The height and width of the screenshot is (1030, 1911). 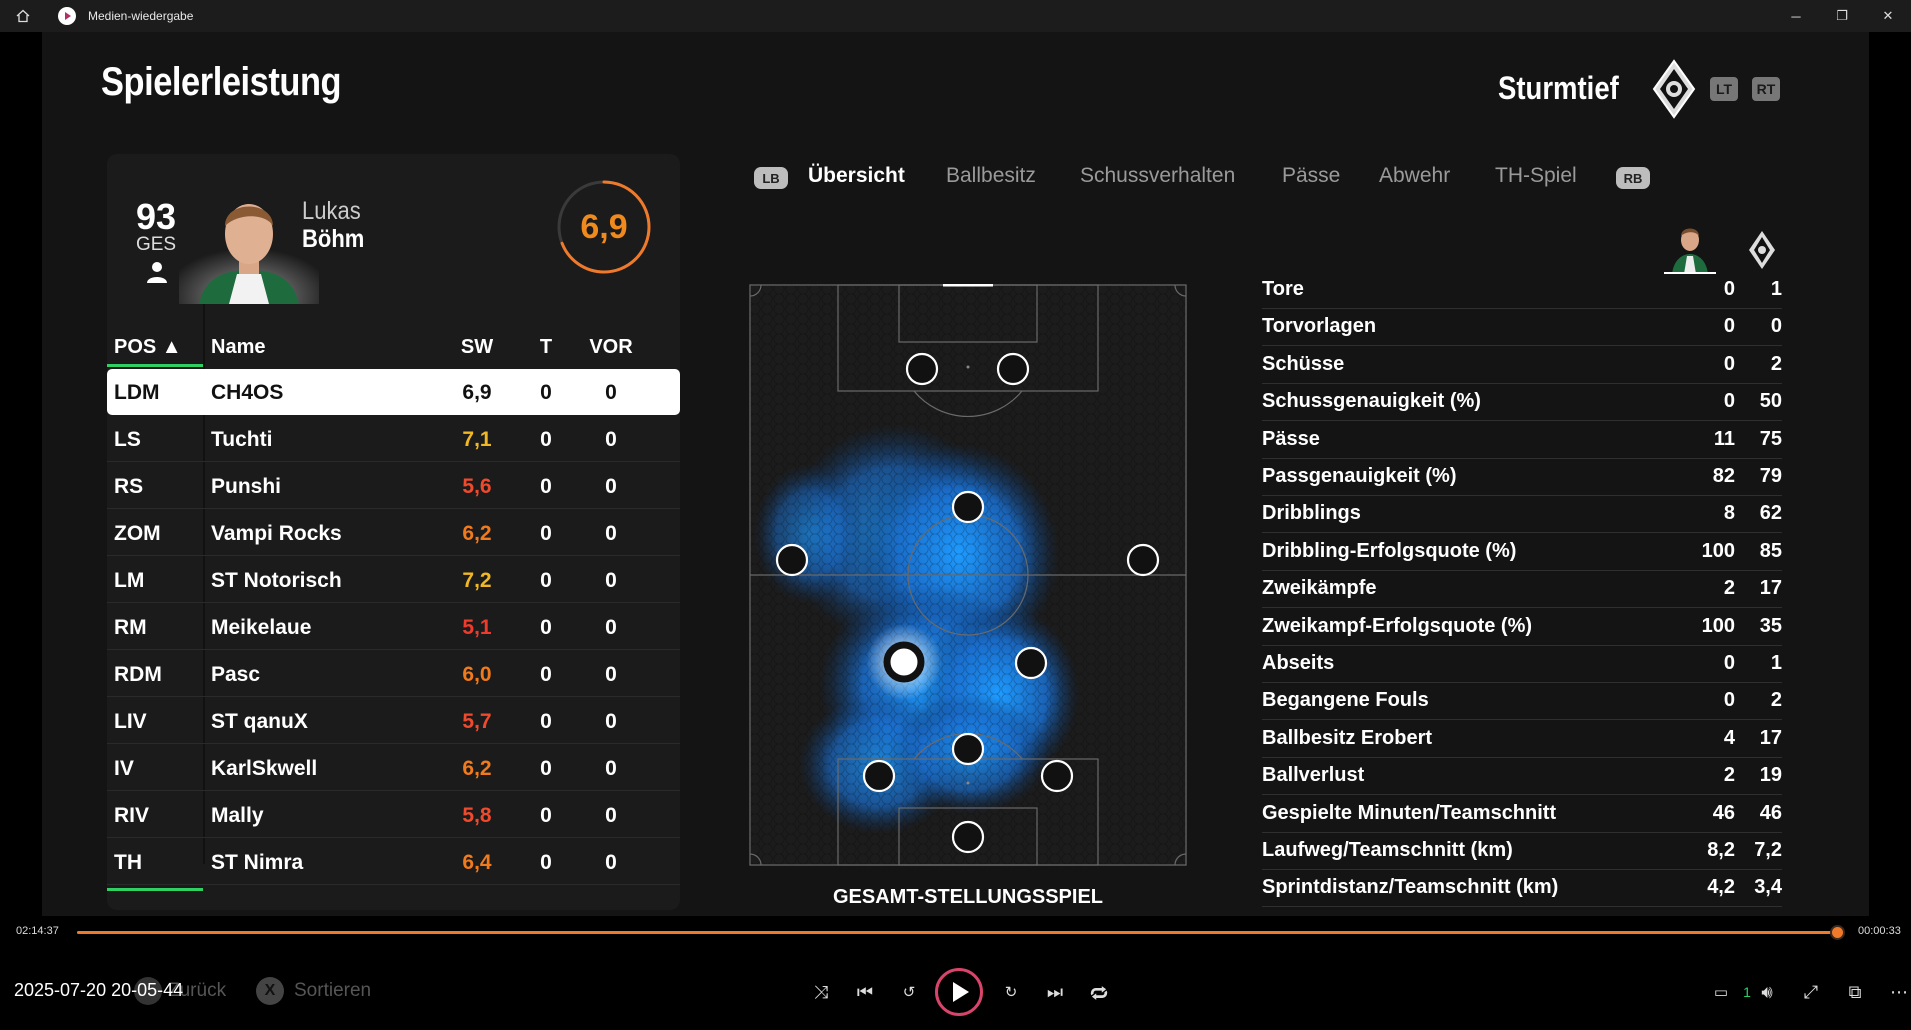 I want to click on row-name: ST qanuX, so click(x=259, y=721).